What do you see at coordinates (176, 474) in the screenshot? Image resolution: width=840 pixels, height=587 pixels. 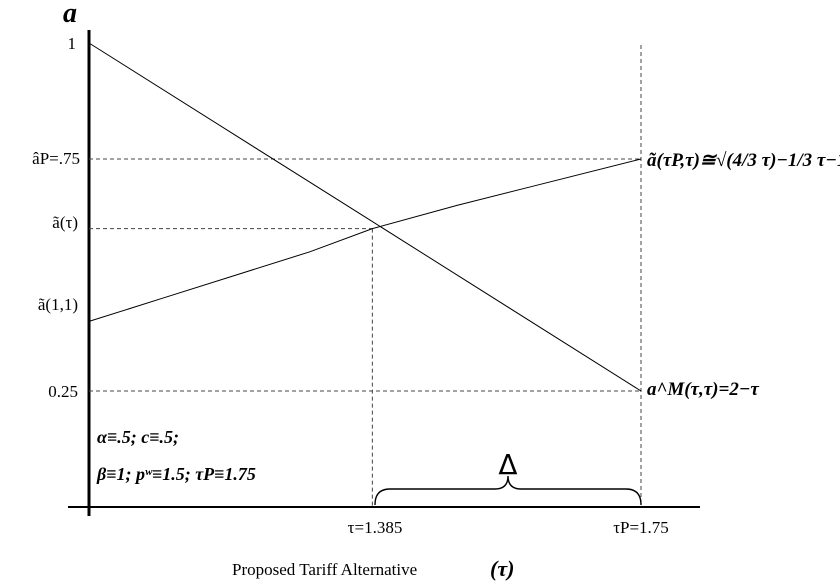 I see `params-line-2: β≡1; pʷ≡1.5; τP≡1.75` at bounding box center [176, 474].